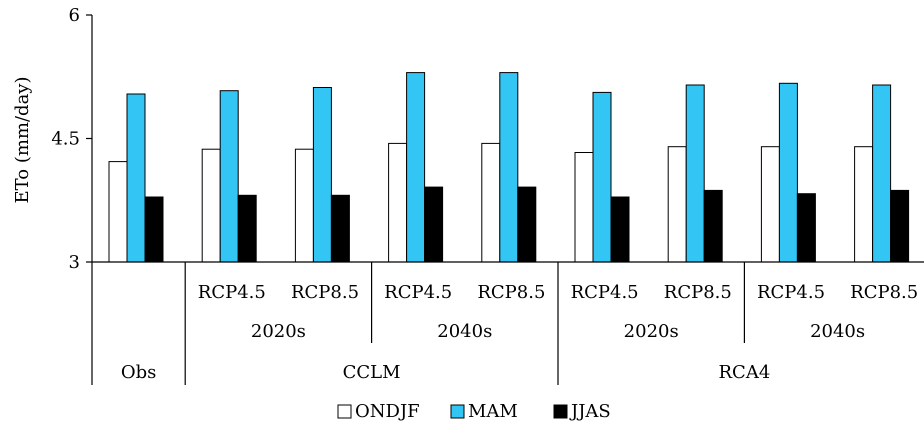 This screenshot has width=924, height=428. I want to click on period-label-3: 2040s, so click(837, 331).